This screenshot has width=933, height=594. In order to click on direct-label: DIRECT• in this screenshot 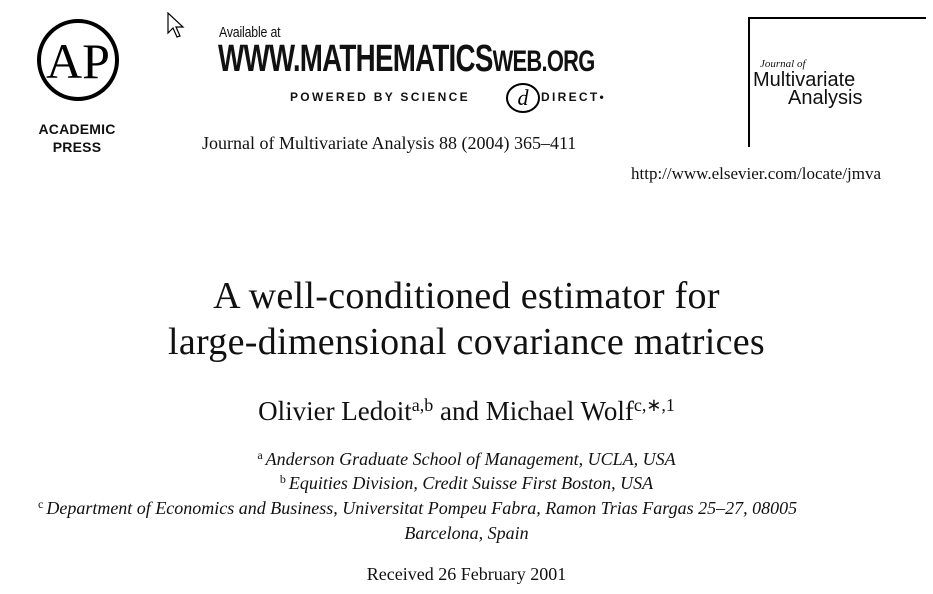, I will do `click(573, 97)`.